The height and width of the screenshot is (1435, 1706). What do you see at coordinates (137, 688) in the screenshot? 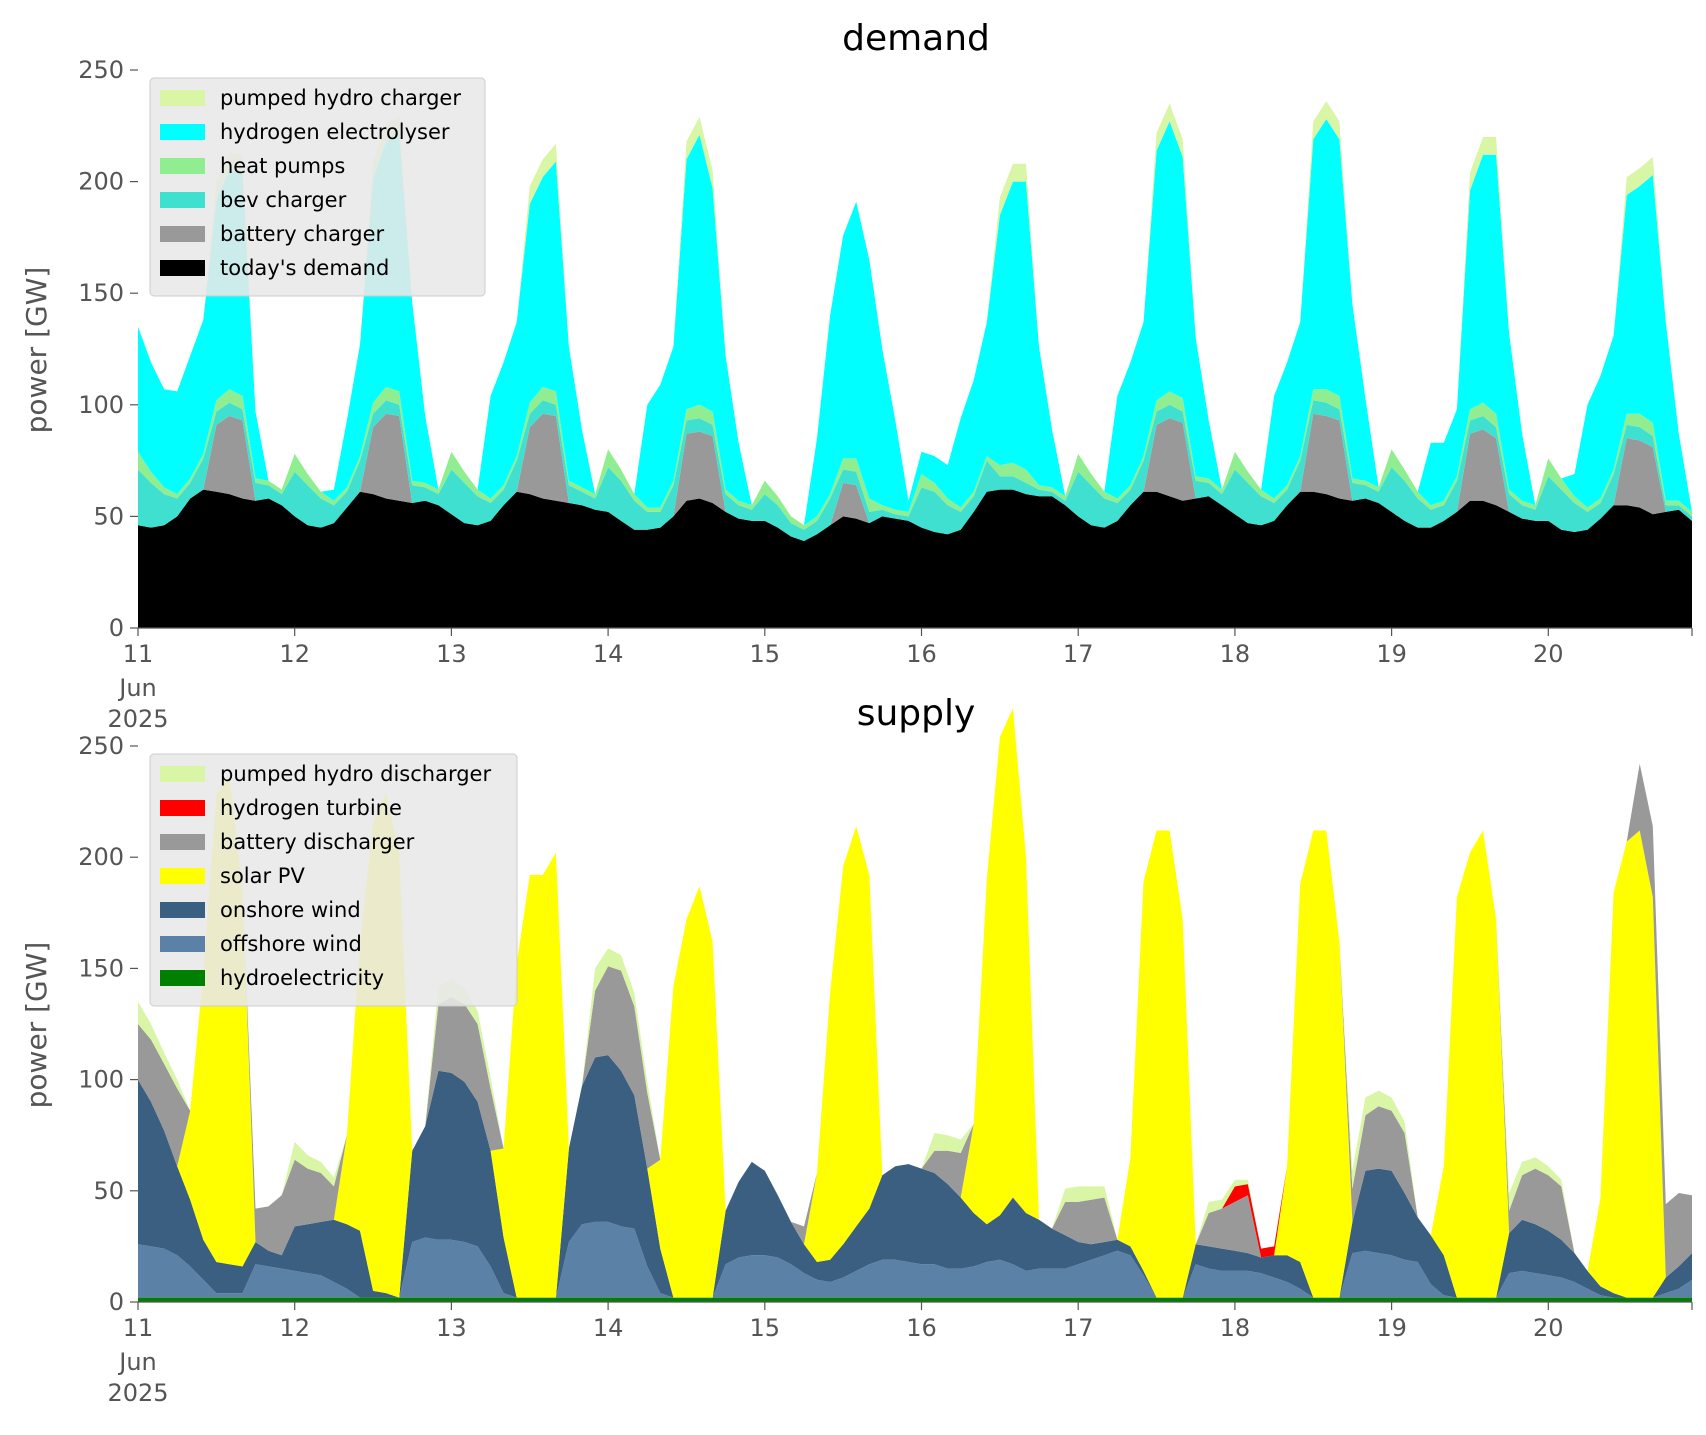
I see `demand-x-tick-sublabel: Jun` at bounding box center [137, 688].